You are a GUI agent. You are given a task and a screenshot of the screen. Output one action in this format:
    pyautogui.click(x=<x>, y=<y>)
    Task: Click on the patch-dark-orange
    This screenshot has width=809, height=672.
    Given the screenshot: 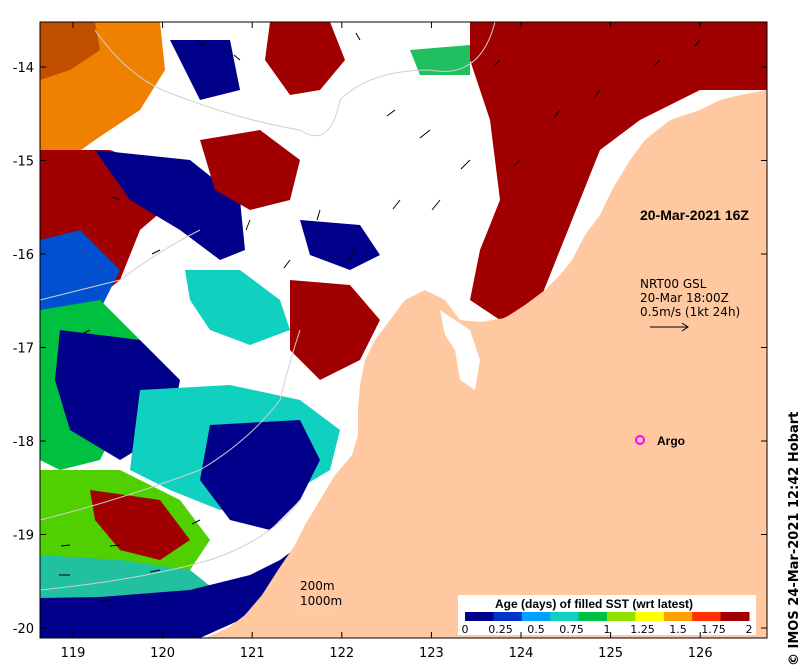 What is the action you would take?
    pyautogui.click(x=70, y=51)
    